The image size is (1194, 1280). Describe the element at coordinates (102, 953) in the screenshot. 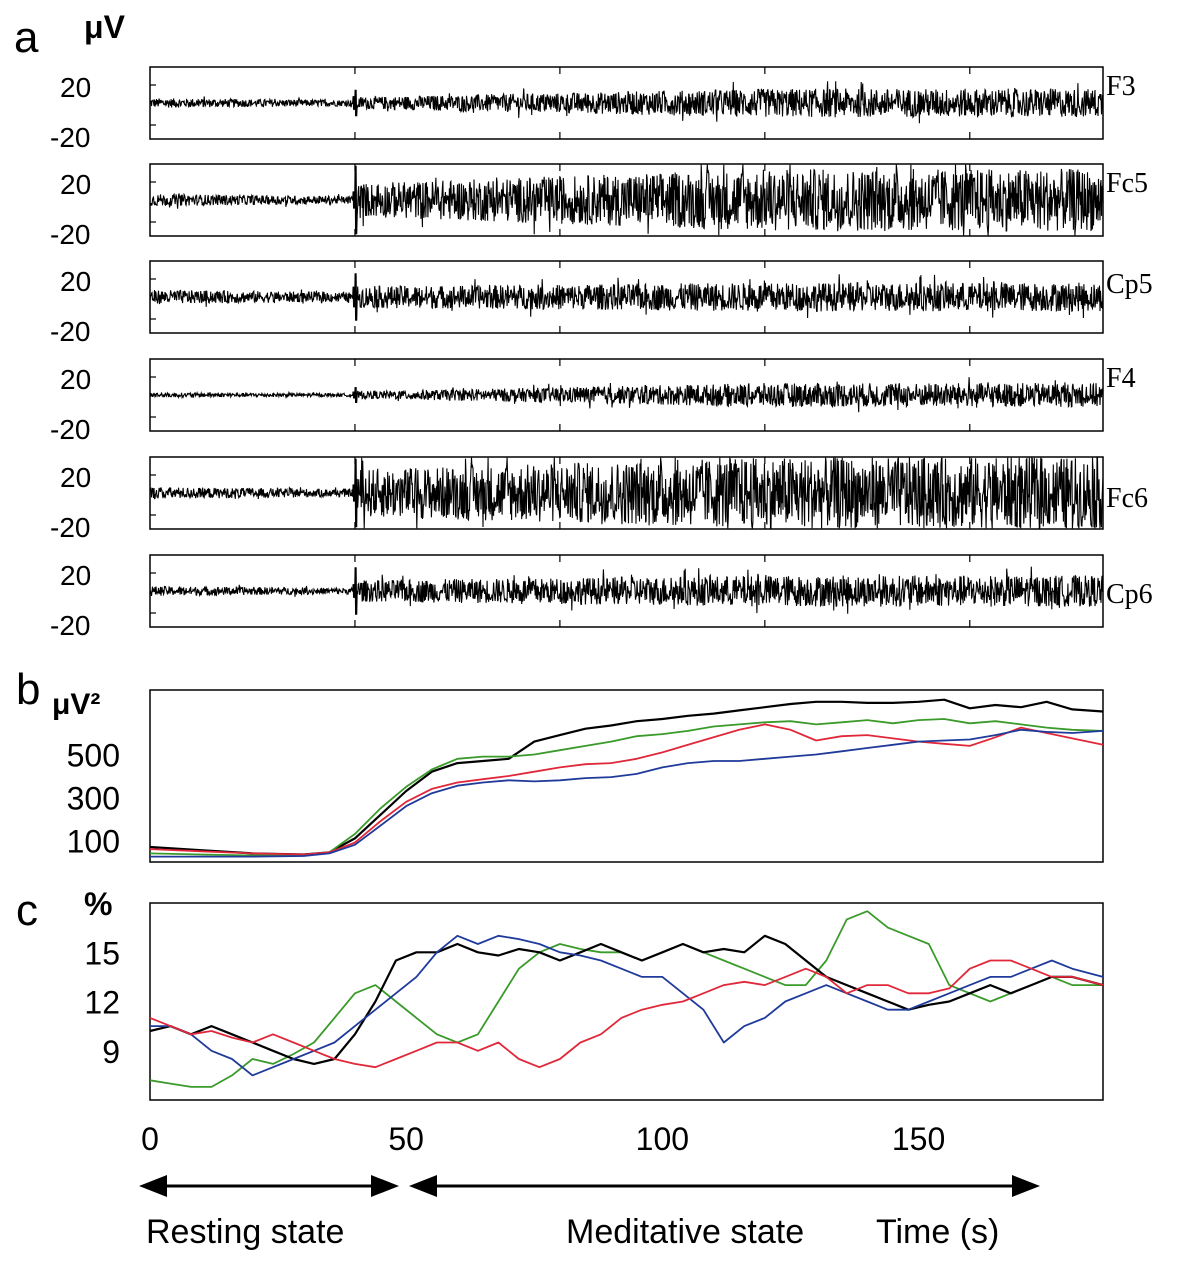

I see `percent-panel-ytick-label: 15` at that location.